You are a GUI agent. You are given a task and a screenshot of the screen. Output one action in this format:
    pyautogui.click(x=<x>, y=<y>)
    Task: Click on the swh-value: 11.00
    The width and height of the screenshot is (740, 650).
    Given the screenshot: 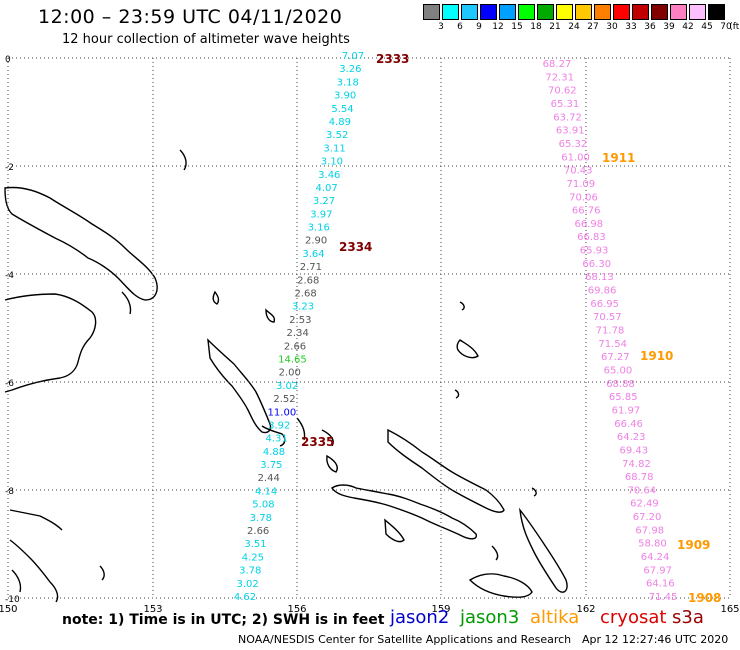 What is the action you would take?
    pyautogui.click(x=282, y=412)
    